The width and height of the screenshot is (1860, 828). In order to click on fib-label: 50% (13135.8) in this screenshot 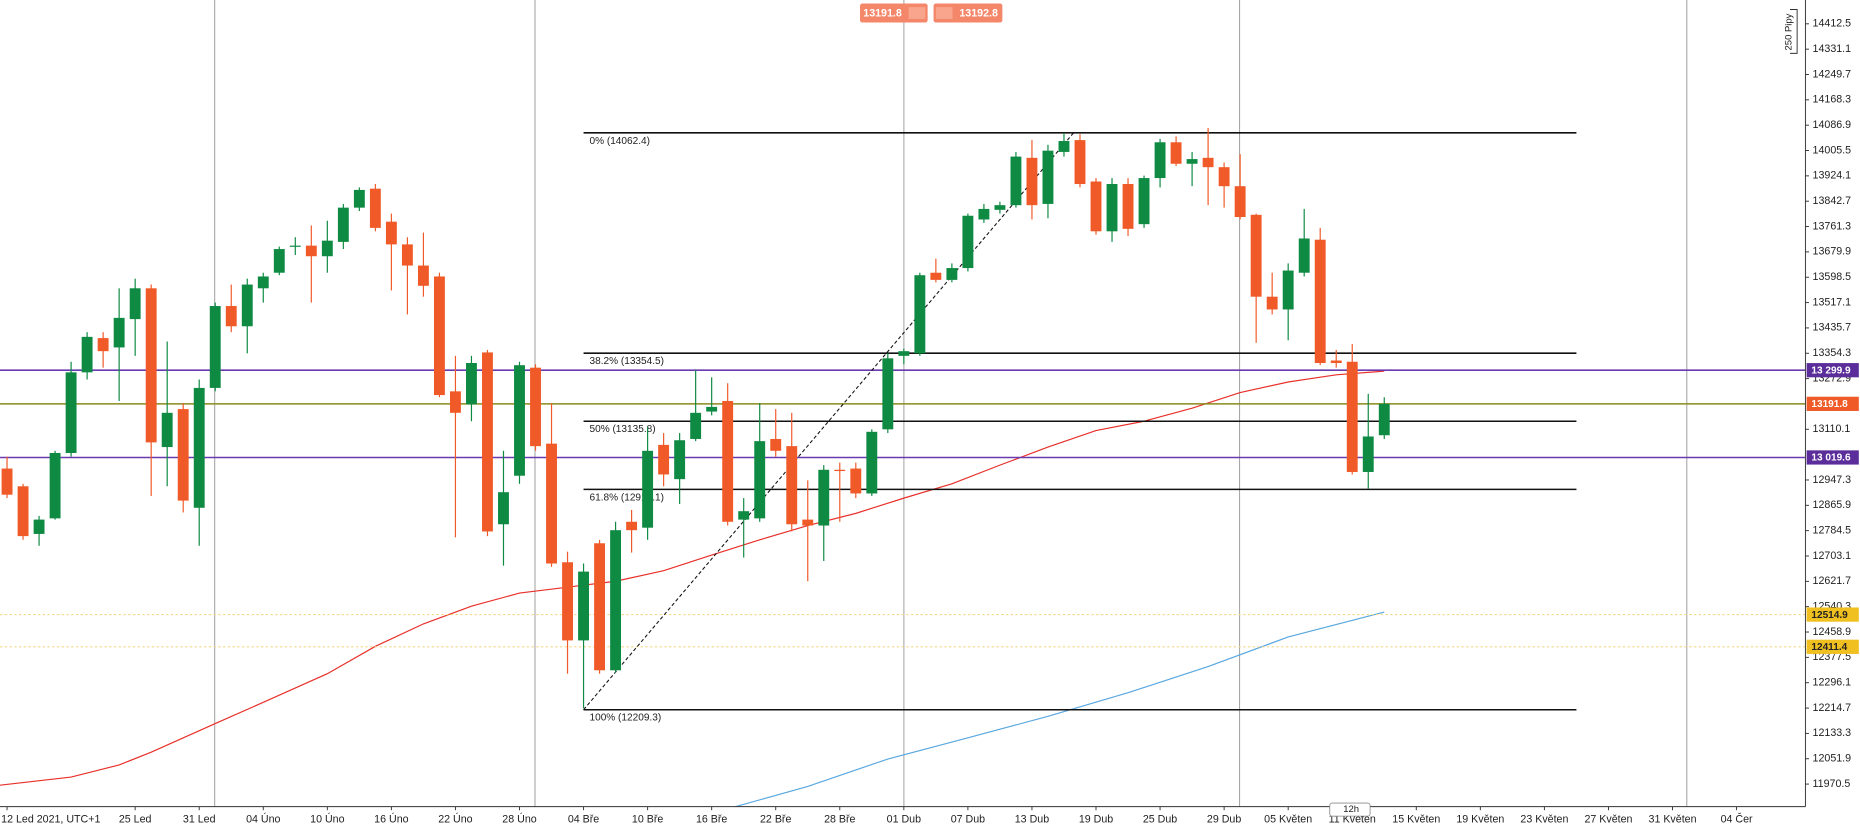, I will do `click(622, 429)`.